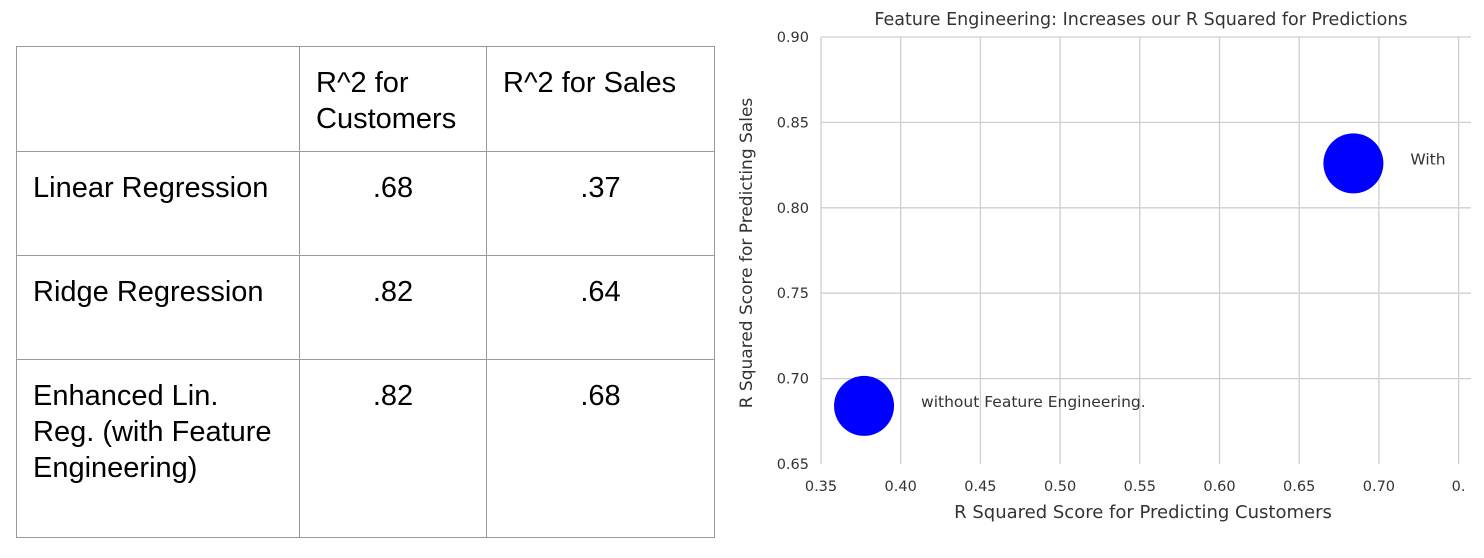 This screenshot has width=1484, height=558. What do you see at coordinates (600, 99) in the screenshot?
I see `header-cell-sales: R^2 for Sales` at bounding box center [600, 99].